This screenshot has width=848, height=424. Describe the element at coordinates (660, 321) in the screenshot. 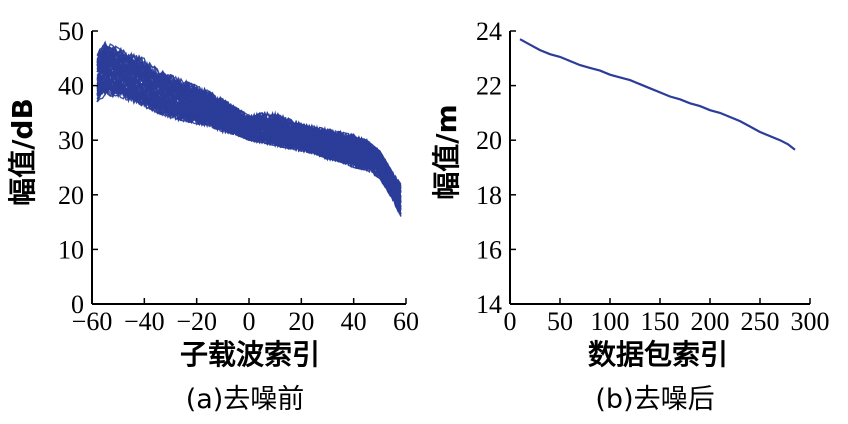

I see `x-tick-label: 150` at that location.